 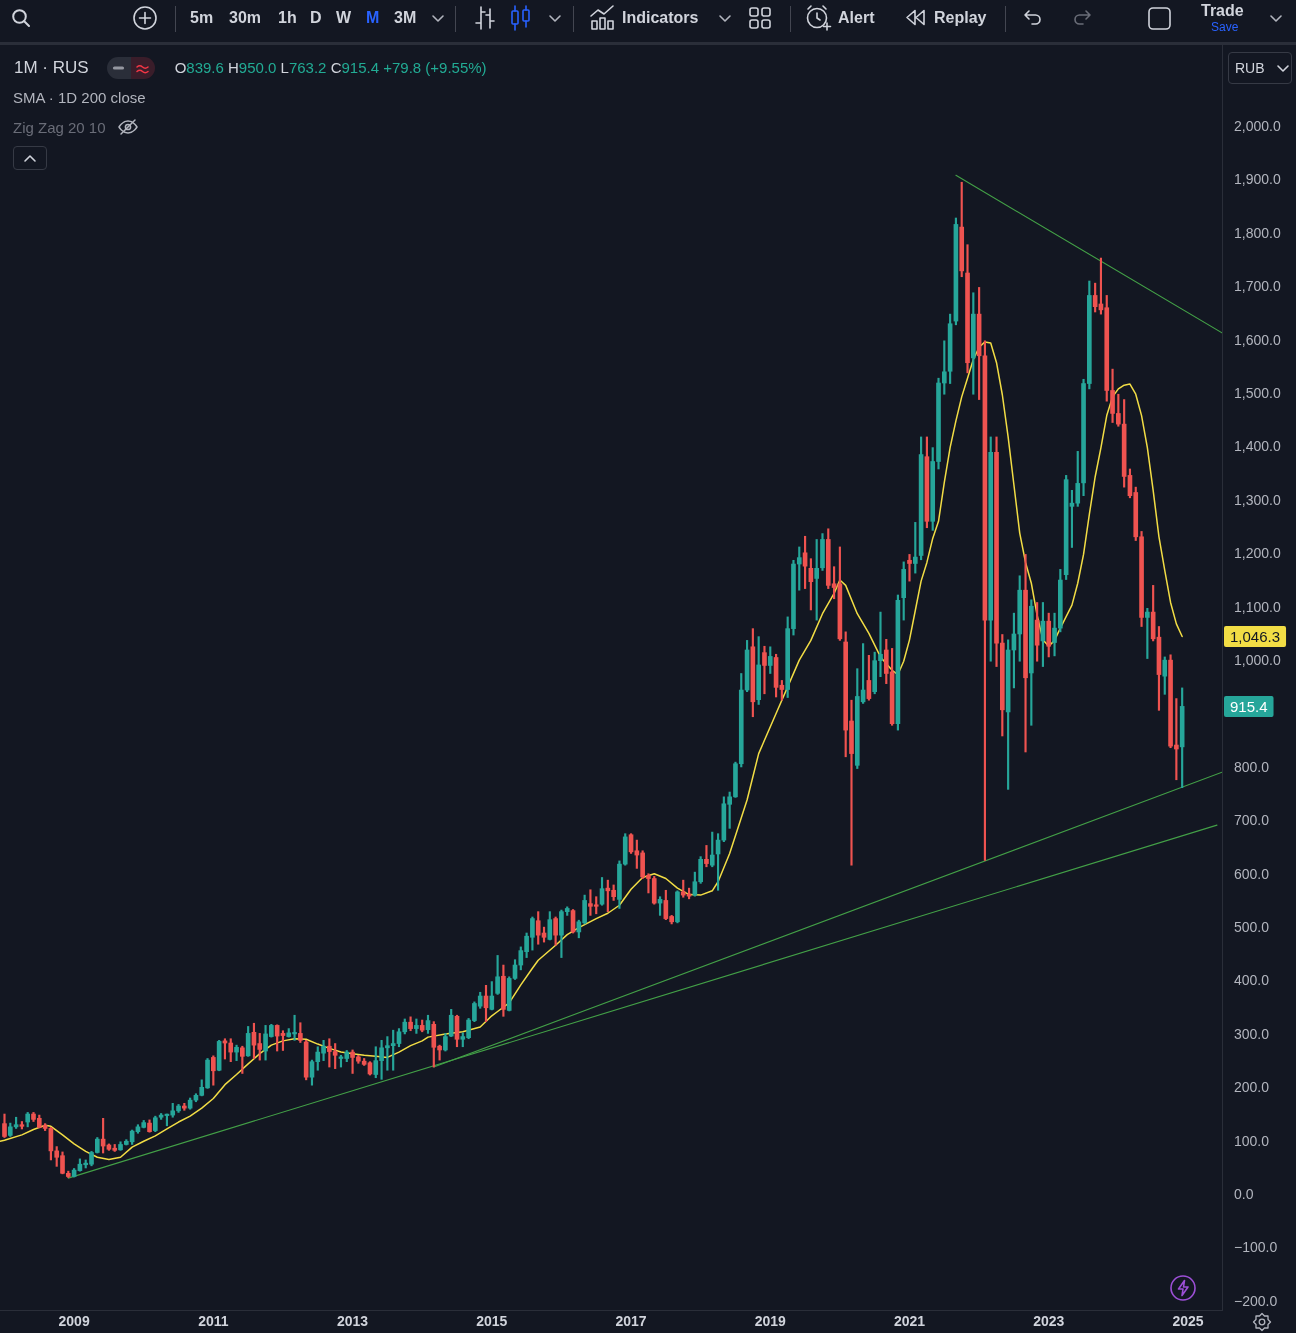 I want to click on text: 1M · RUS, so click(x=51, y=68).